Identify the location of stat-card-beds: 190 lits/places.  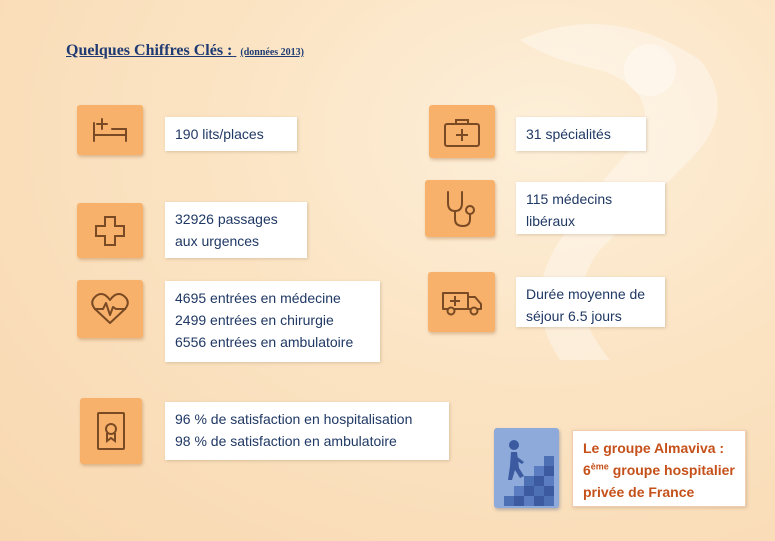
(231, 134).